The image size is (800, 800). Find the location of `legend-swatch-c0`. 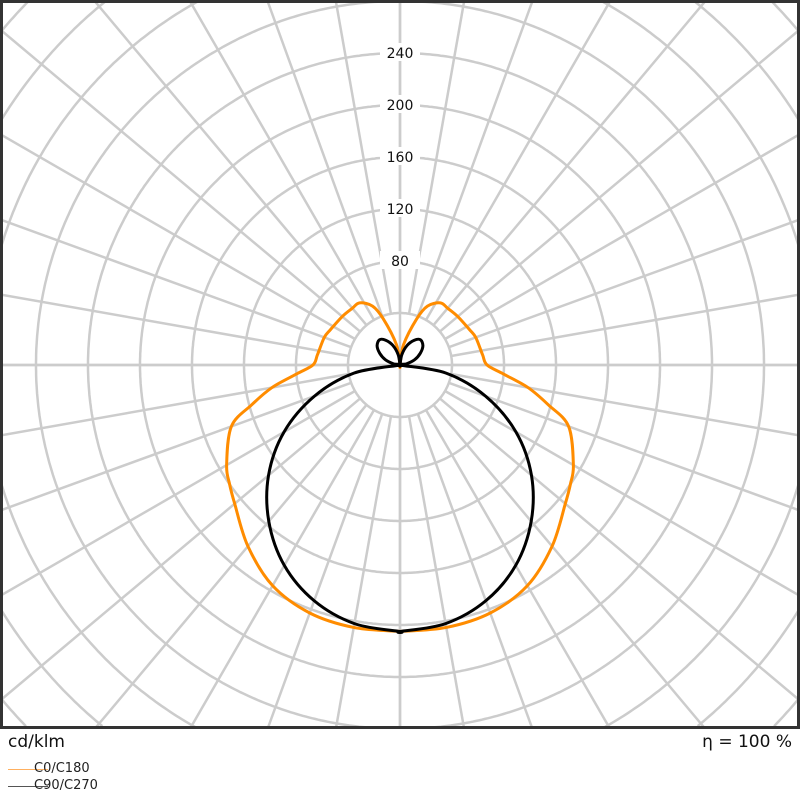

legend-swatch-c0 is located at coordinates (28, 769).